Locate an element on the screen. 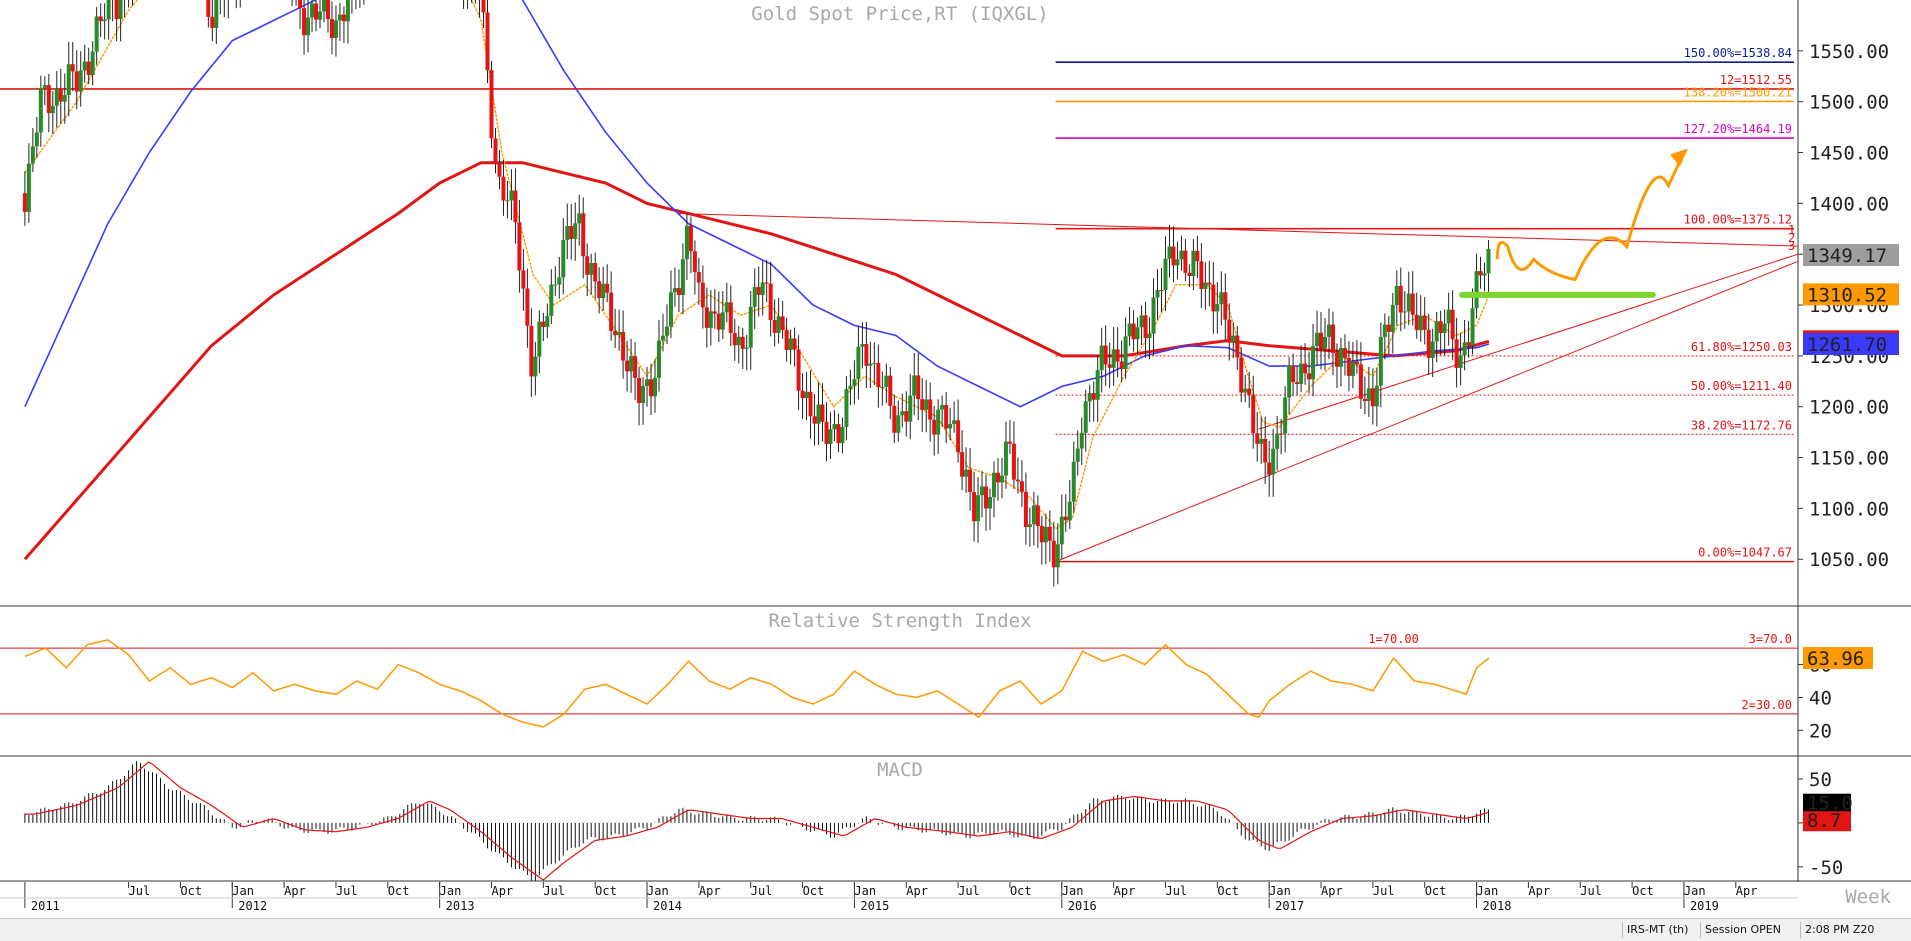 The image size is (1911, 941). price-tick-label: 1150.00 is located at coordinates (1849, 459).